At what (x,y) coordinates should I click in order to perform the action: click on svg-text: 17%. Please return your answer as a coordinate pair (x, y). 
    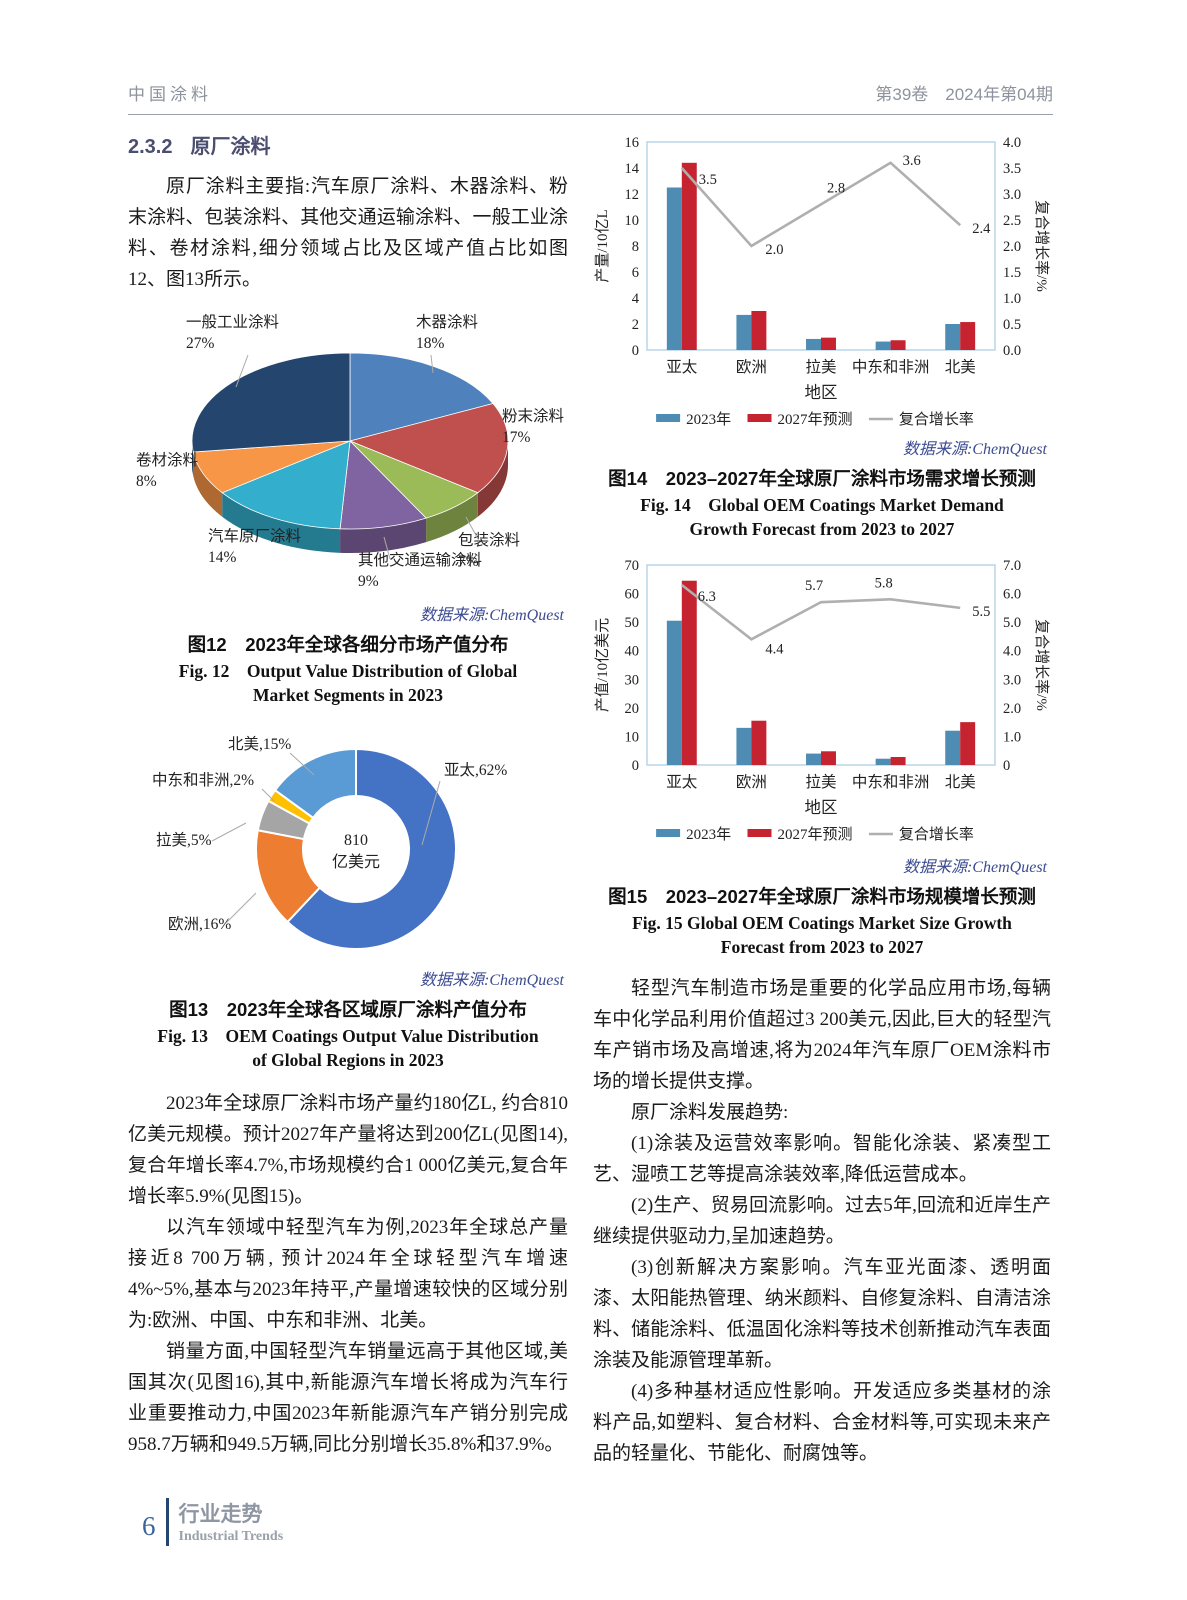
    Looking at the image, I should click on (516, 437).